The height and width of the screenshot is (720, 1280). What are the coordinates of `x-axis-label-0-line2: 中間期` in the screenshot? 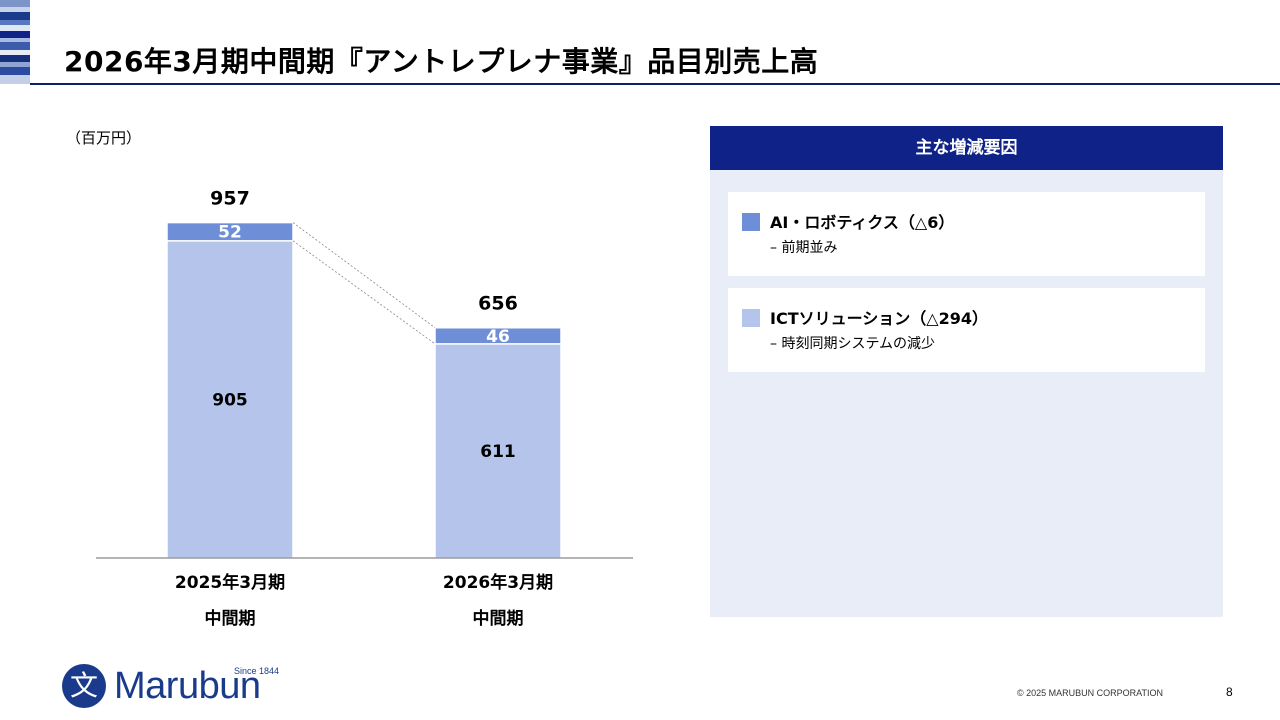 It's located at (230, 619).